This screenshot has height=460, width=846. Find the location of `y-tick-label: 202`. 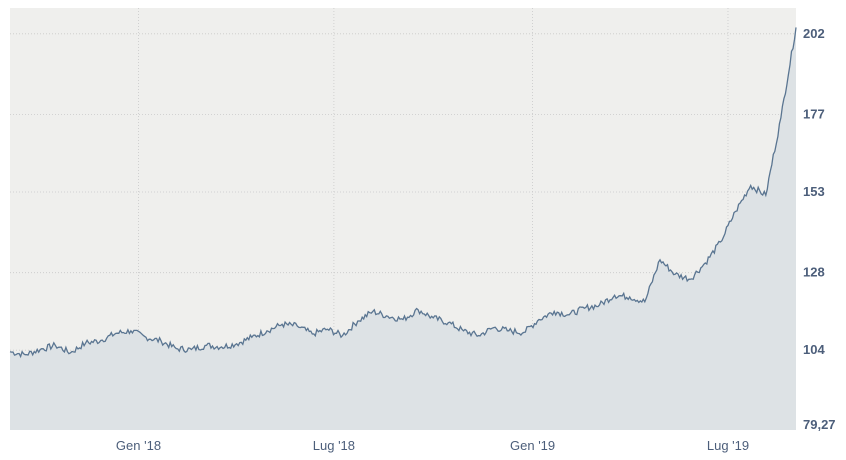

y-tick-label: 202 is located at coordinates (814, 33).